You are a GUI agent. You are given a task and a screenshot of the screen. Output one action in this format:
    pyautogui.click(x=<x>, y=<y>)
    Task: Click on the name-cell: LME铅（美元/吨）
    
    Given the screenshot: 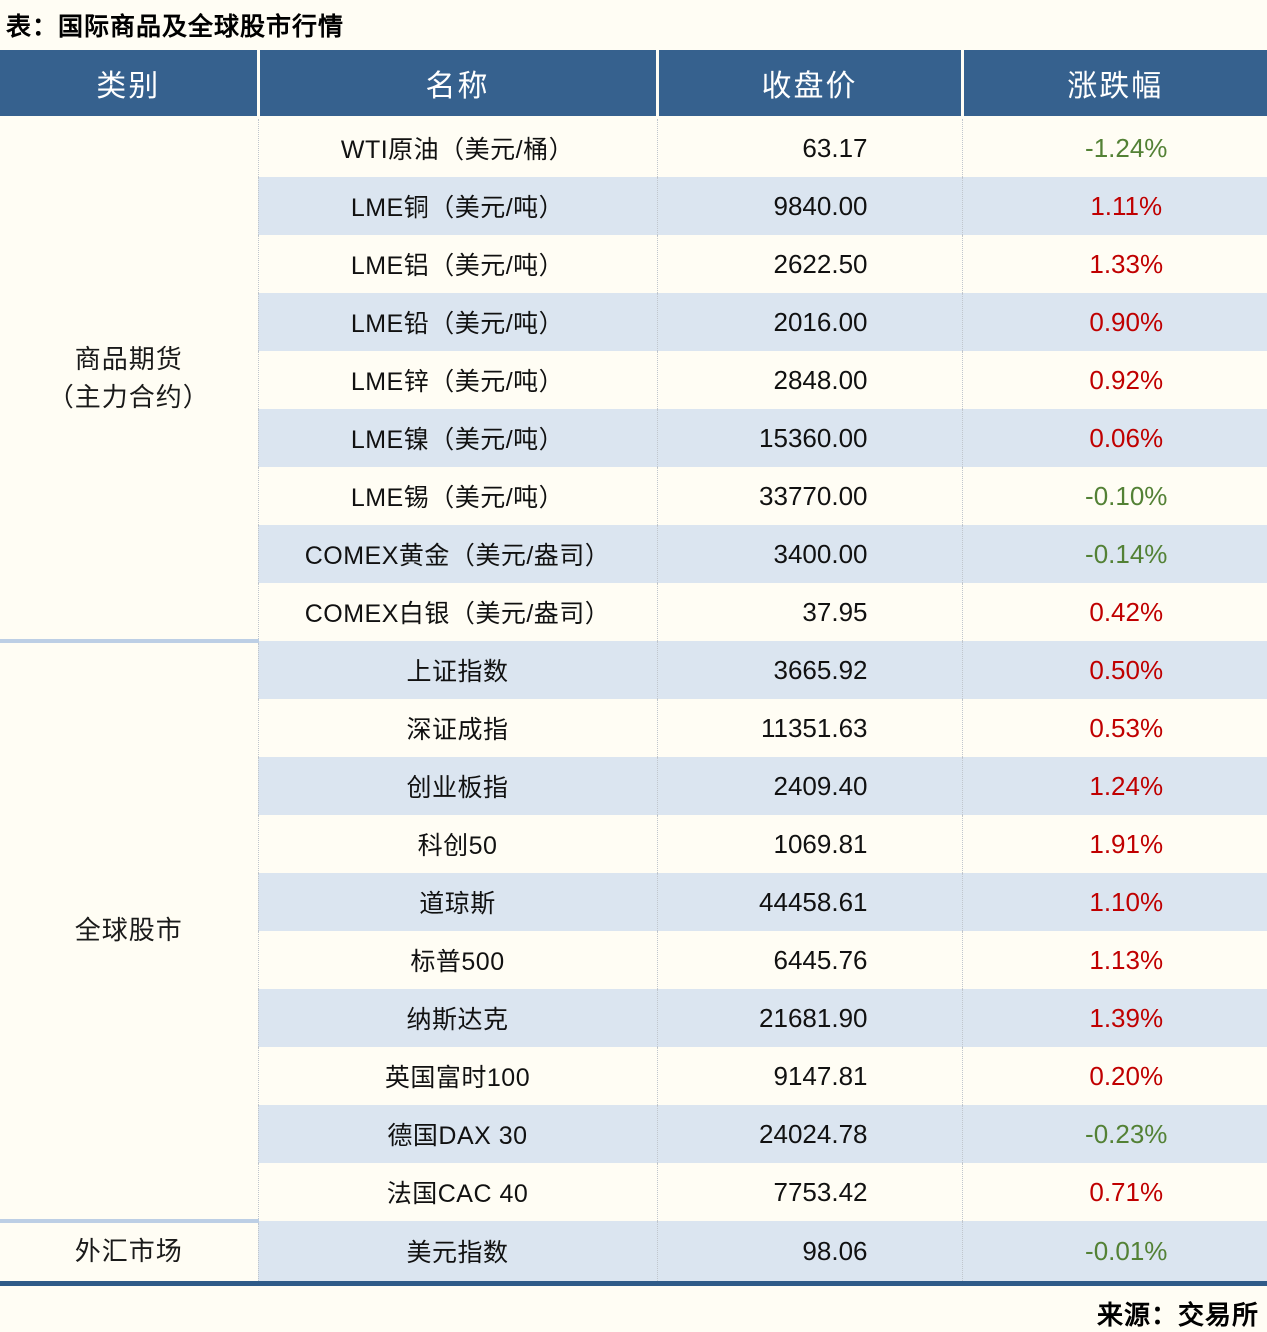 What is the action you would take?
    pyautogui.click(x=457, y=322)
    